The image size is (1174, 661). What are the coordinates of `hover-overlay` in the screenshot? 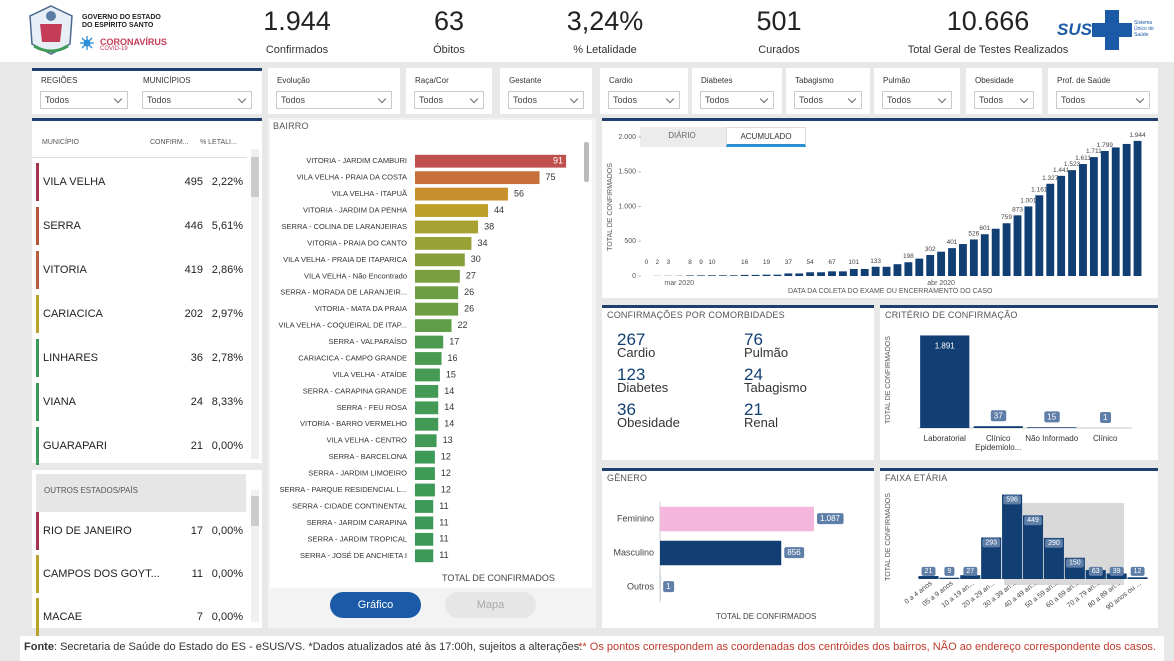 It's located at (1064, 544).